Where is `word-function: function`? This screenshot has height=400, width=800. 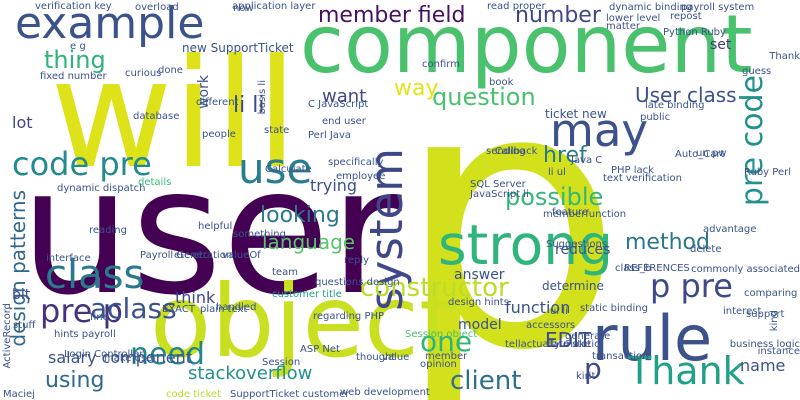 word-function: function is located at coordinates (538, 307).